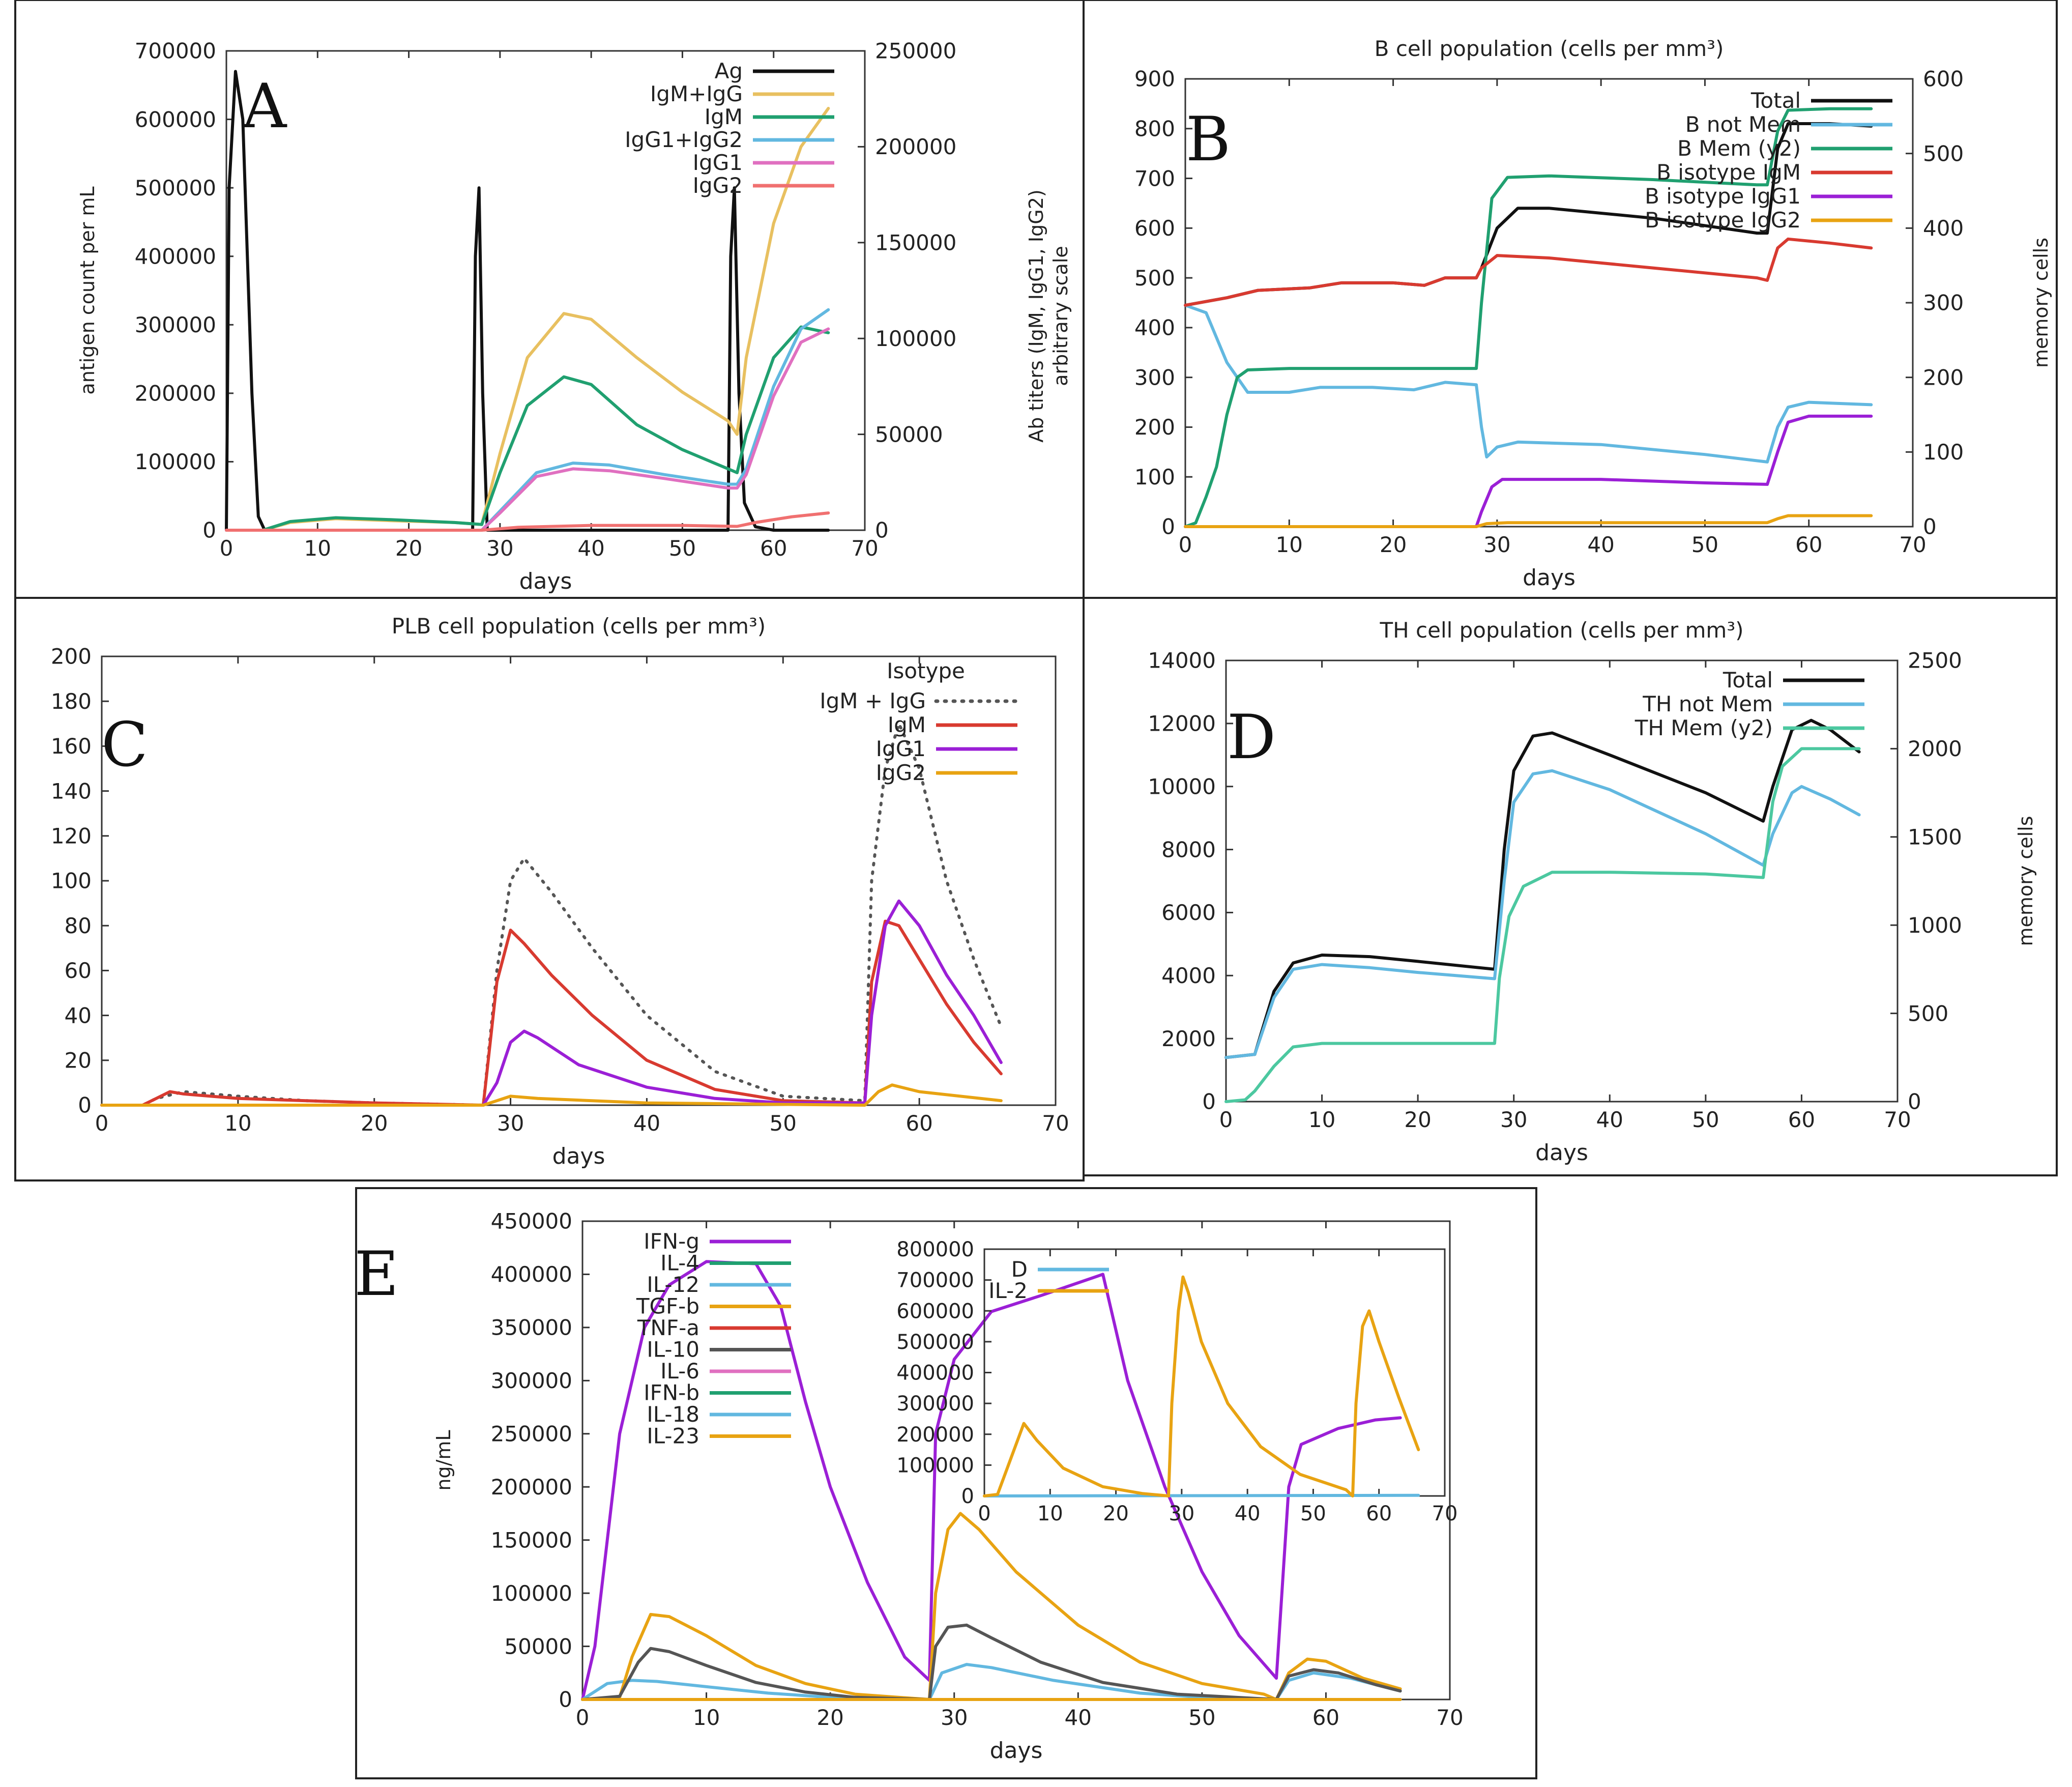 This screenshot has height=1787, width=2072. Describe the element at coordinates (590, 548) in the screenshot. I see `chart-A-x-tick-label: 40` at that location.